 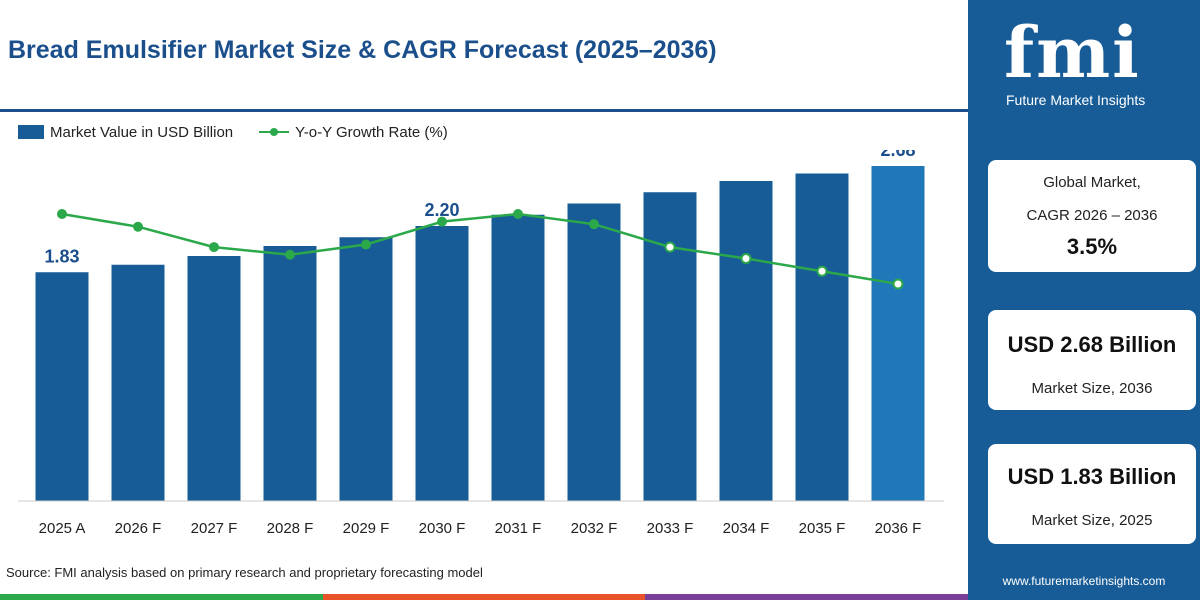 I want to click on legend-line-swatch, so click(x=274, y=132).